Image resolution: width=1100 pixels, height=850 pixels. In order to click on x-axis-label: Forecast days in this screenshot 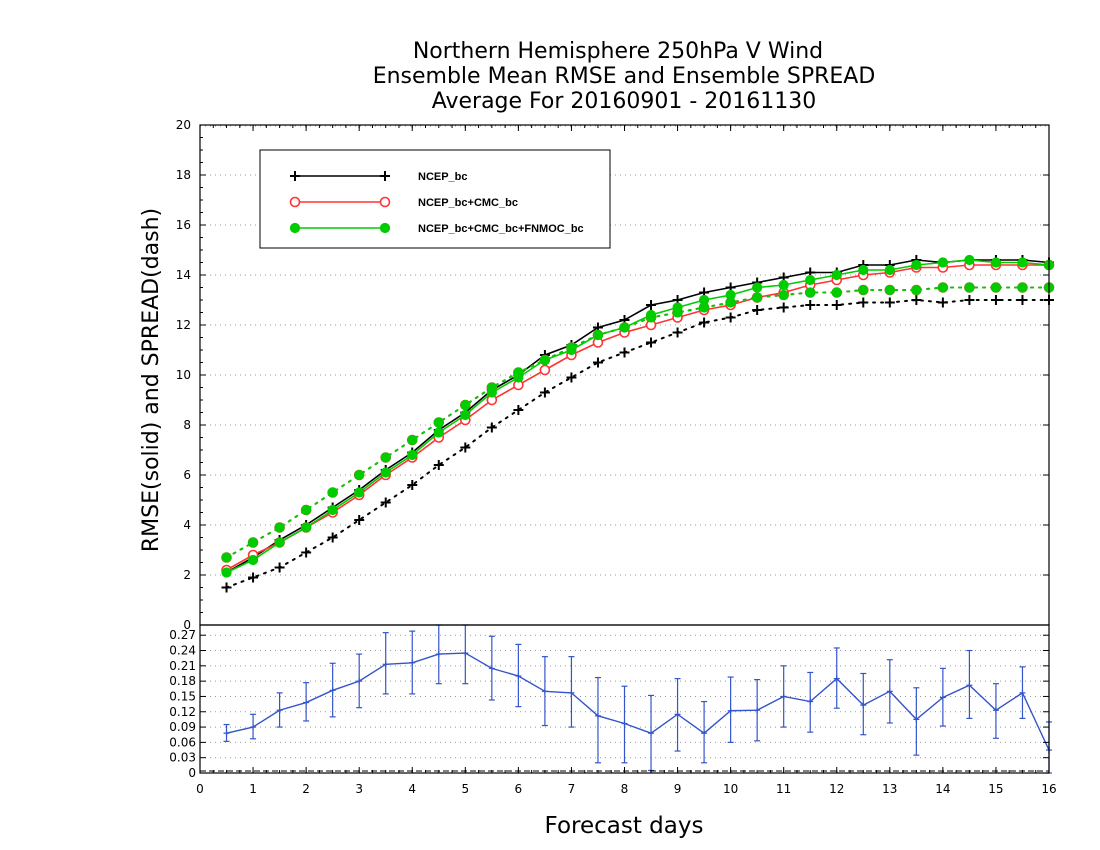, I will do `click(624, 826)`.